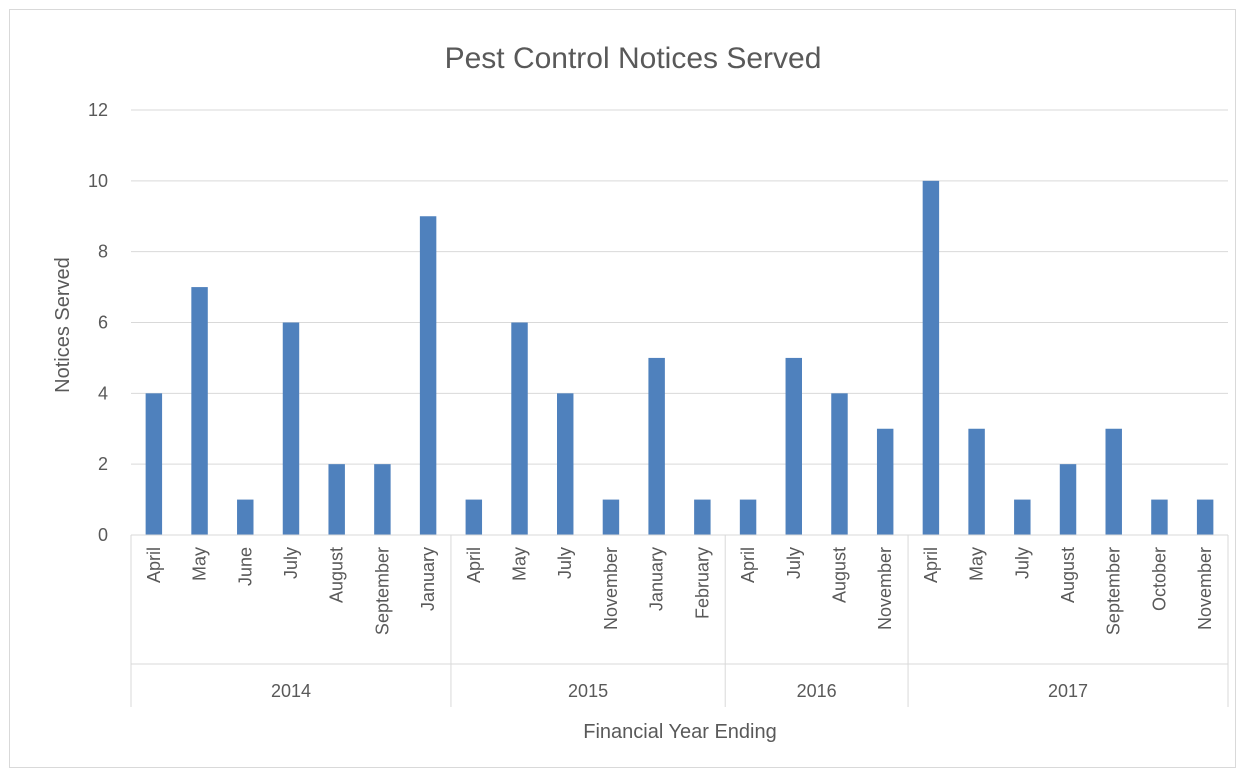 The height and width of the screenshot is (778, 1247). I want to click on x-tick-label: June, so click(245, 566).